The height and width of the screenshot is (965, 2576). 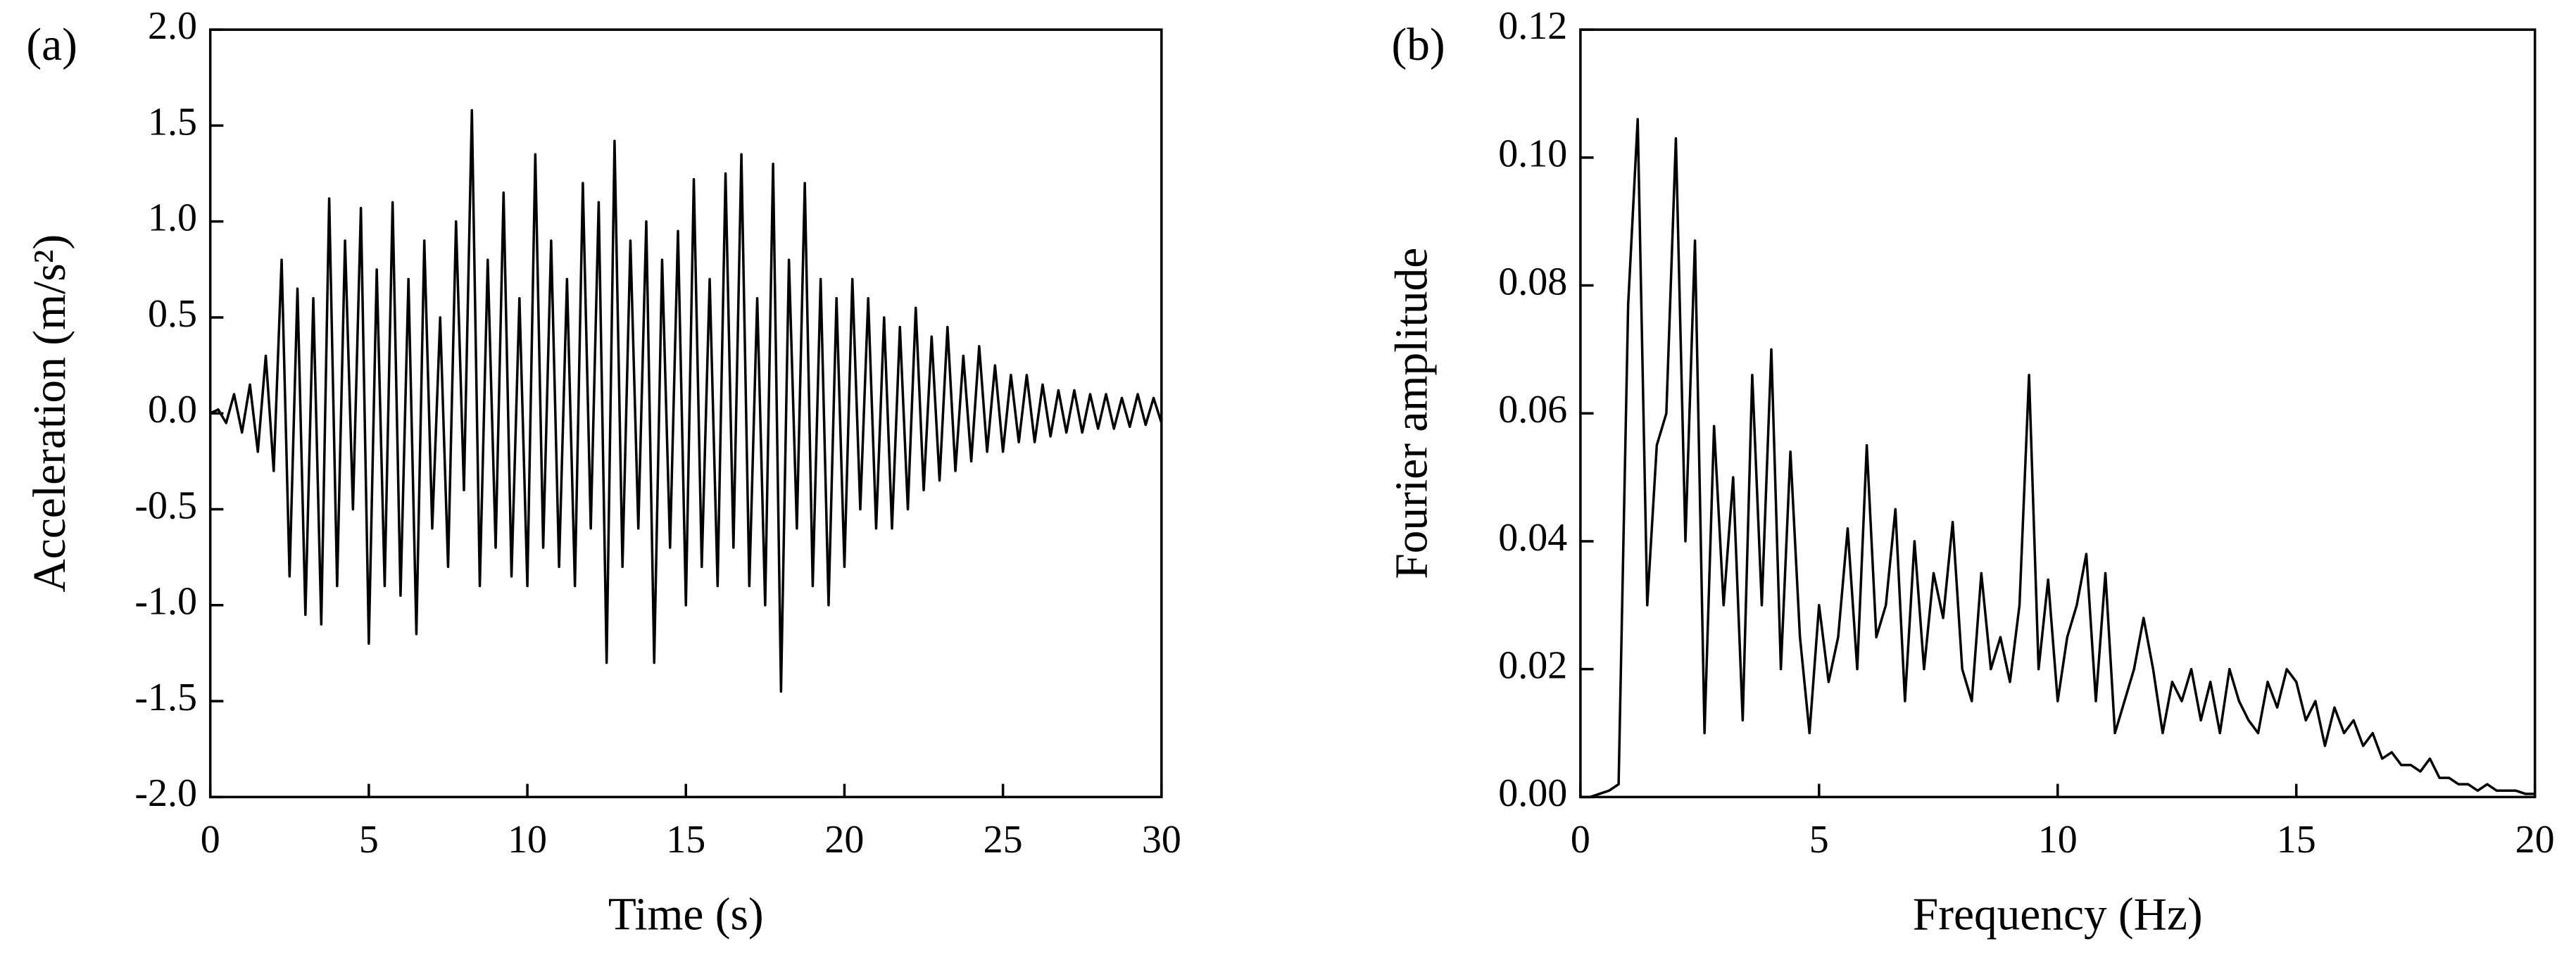 I want to click on y-tick-label: -2.0, so click(x=165, y=793).